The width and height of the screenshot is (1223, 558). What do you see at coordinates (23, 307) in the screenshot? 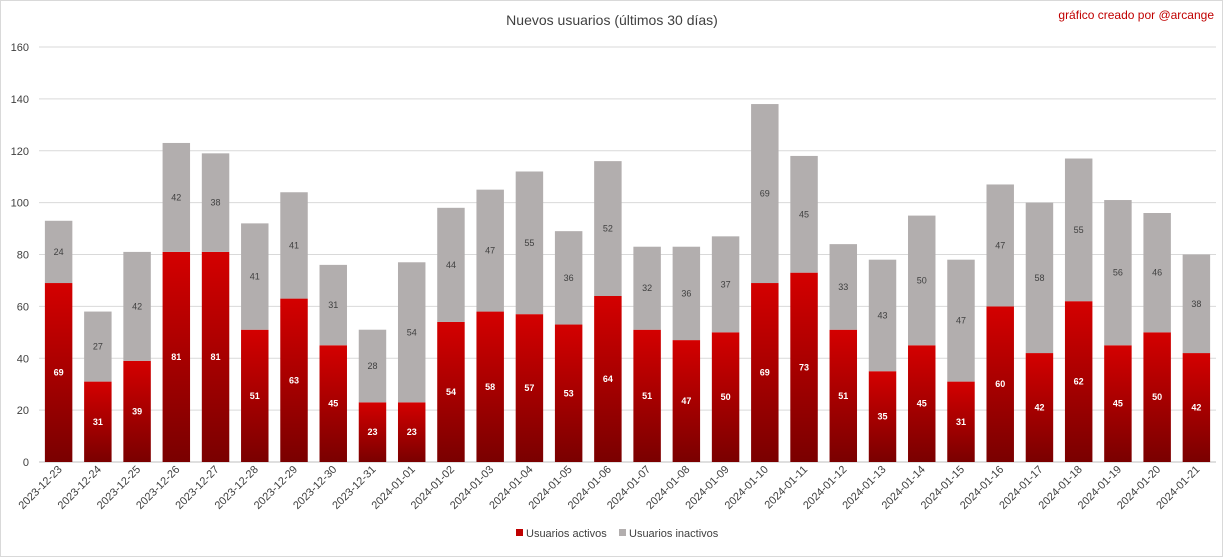
I see `y-tick-label: 60` at bounding box center [23, 307].